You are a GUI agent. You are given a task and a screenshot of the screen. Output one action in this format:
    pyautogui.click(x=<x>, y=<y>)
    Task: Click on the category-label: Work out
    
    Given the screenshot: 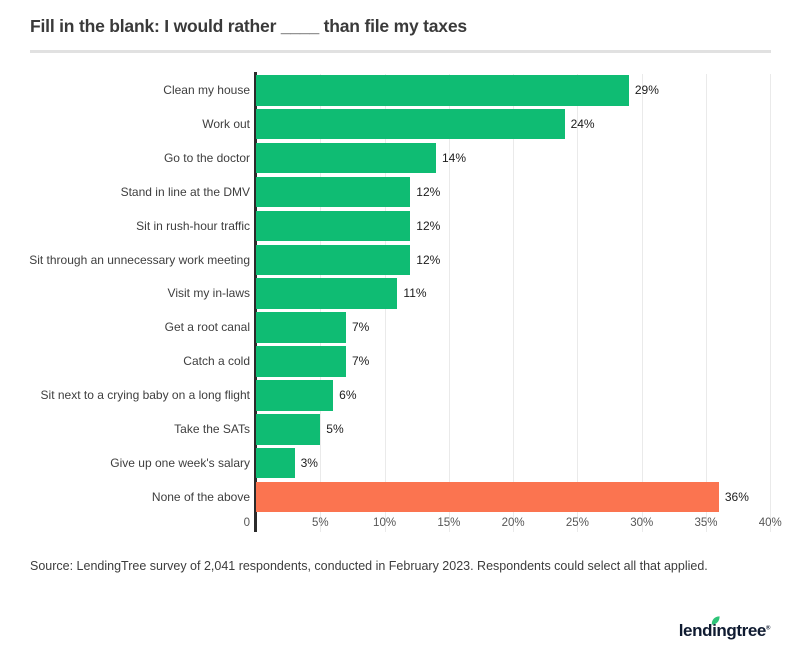 What is the action you would take?
    pyautogui.click(x=226, y=123)
    